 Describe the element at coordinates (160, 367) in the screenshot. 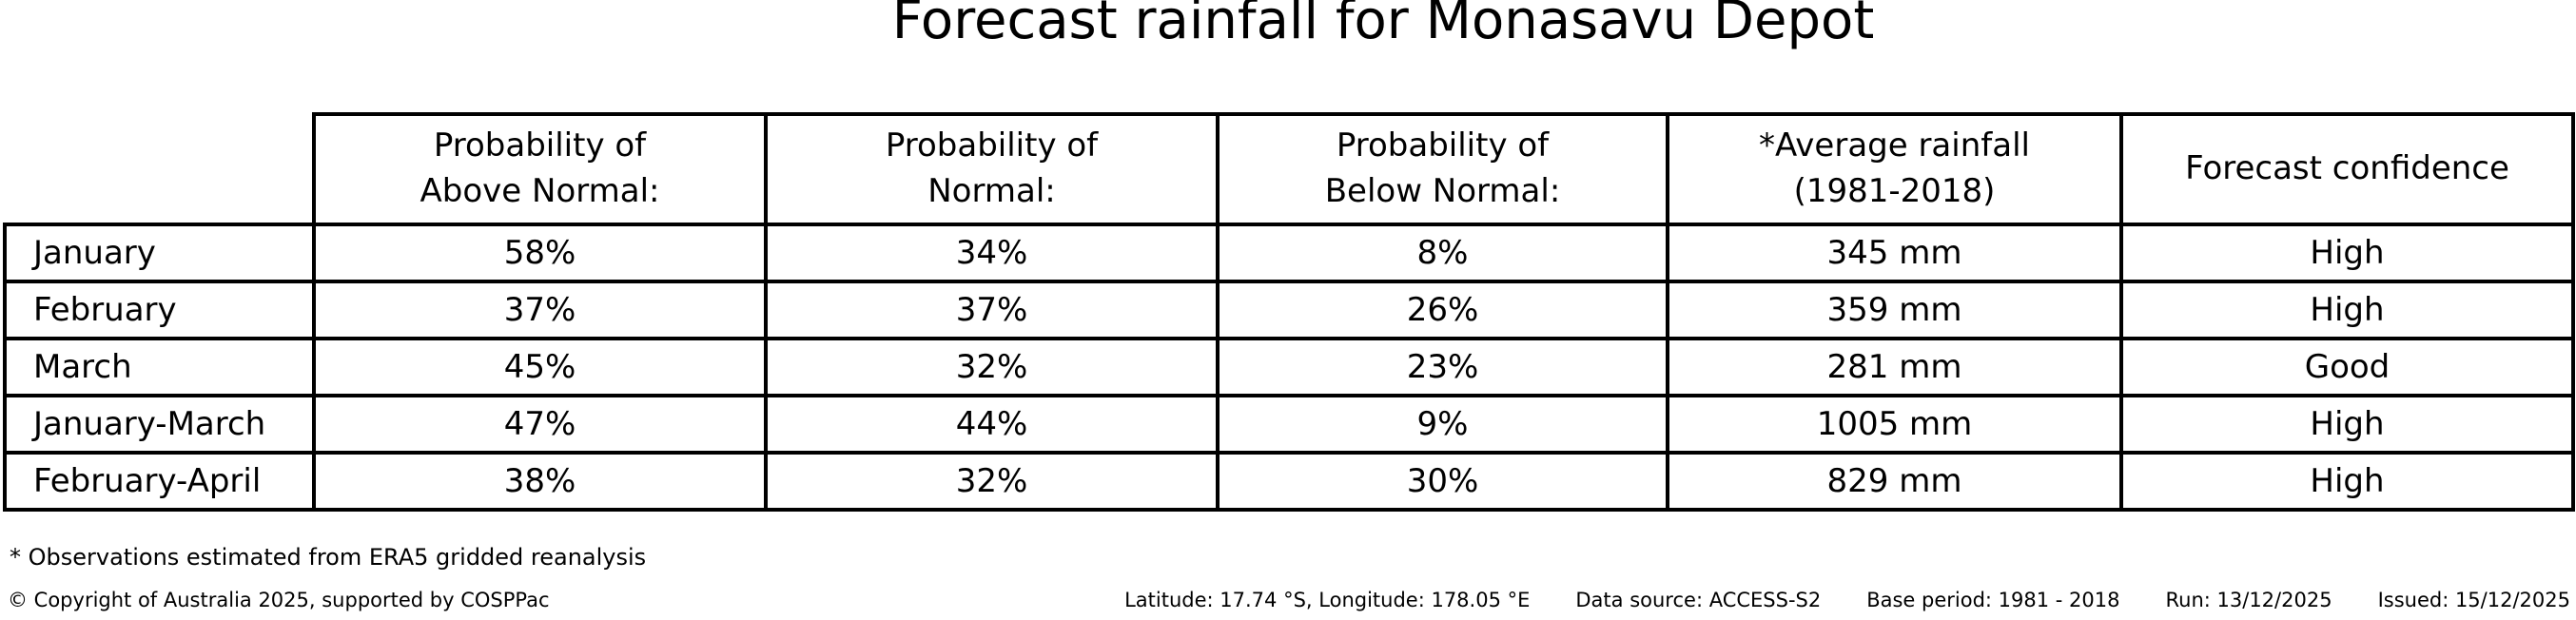

I see `row-label: March` at that location.